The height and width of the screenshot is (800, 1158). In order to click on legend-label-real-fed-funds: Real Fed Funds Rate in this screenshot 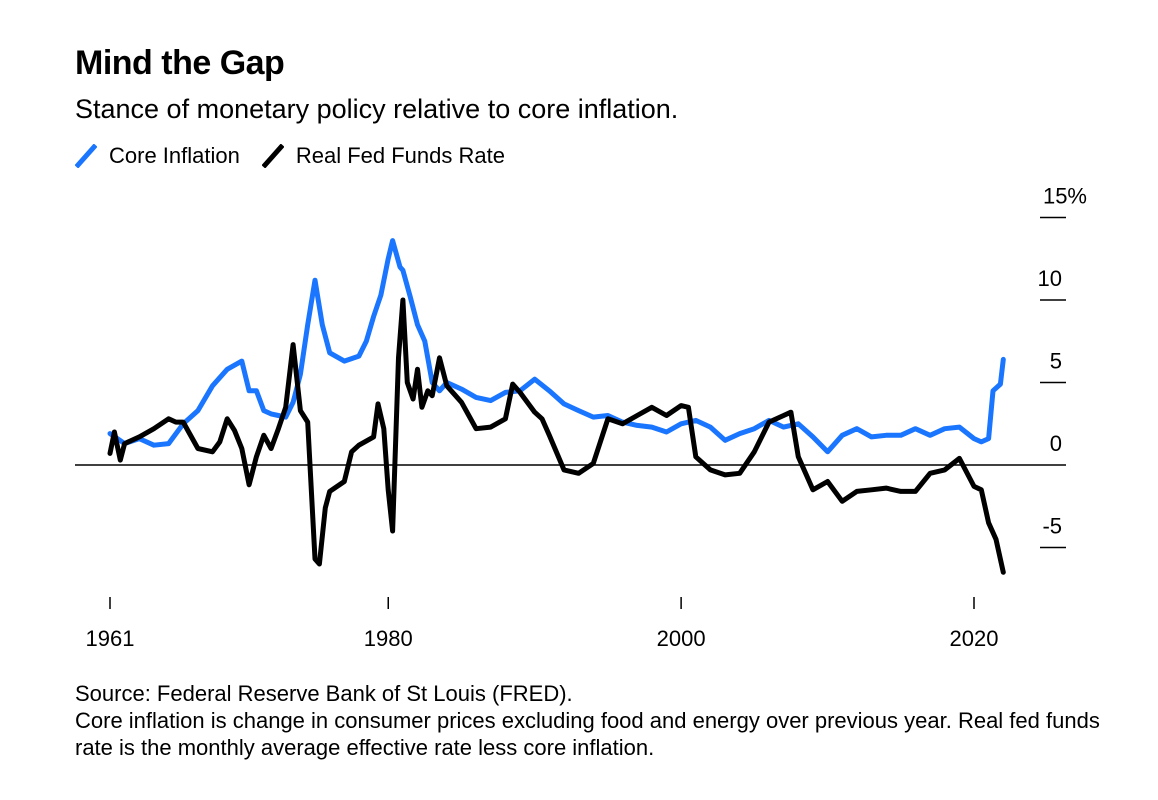, I will do `click(400, 155)`.